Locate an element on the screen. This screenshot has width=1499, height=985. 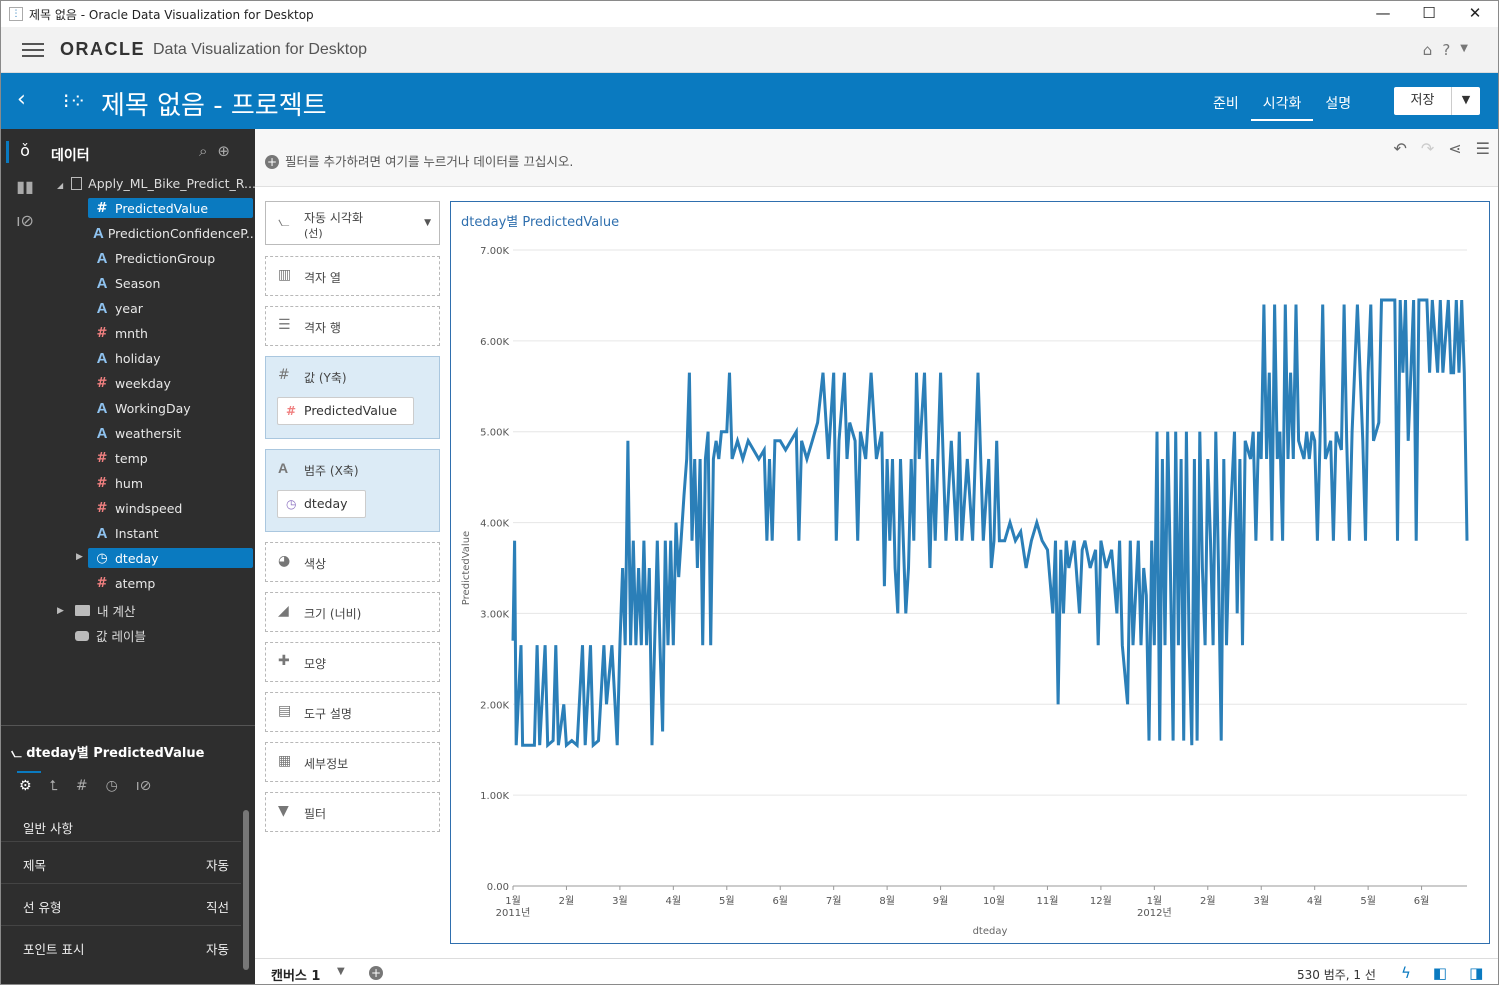
redo-icon: ↷ is located at coordinates (1427, 148).